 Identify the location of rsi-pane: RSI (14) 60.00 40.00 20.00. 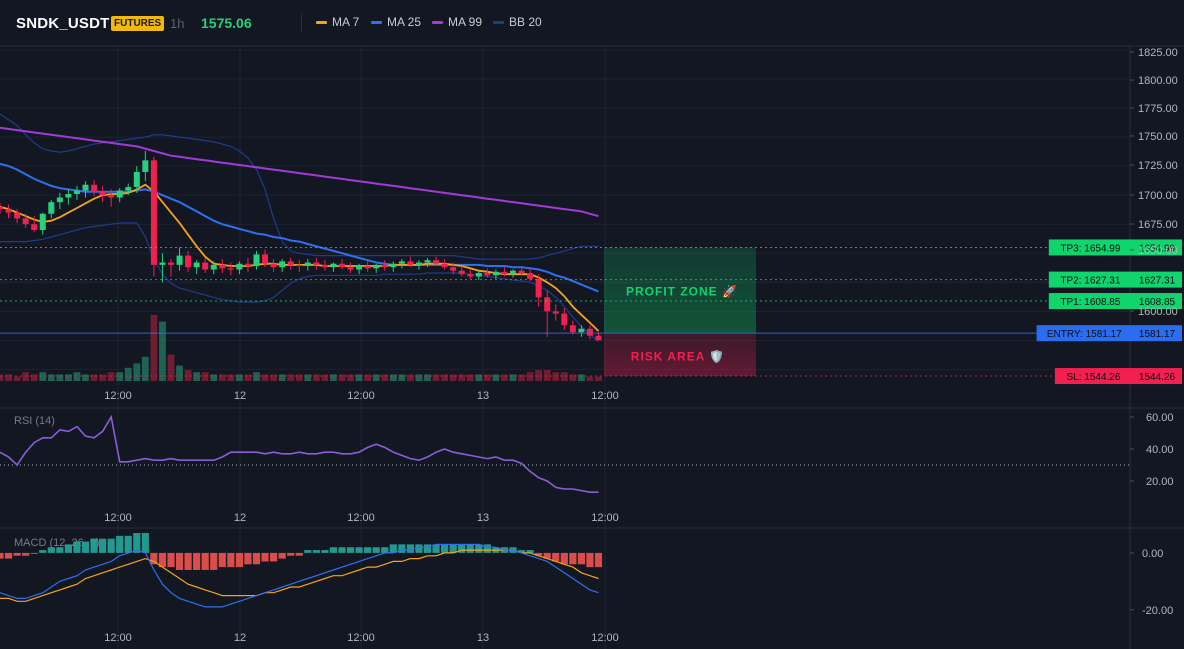
(587, 453).